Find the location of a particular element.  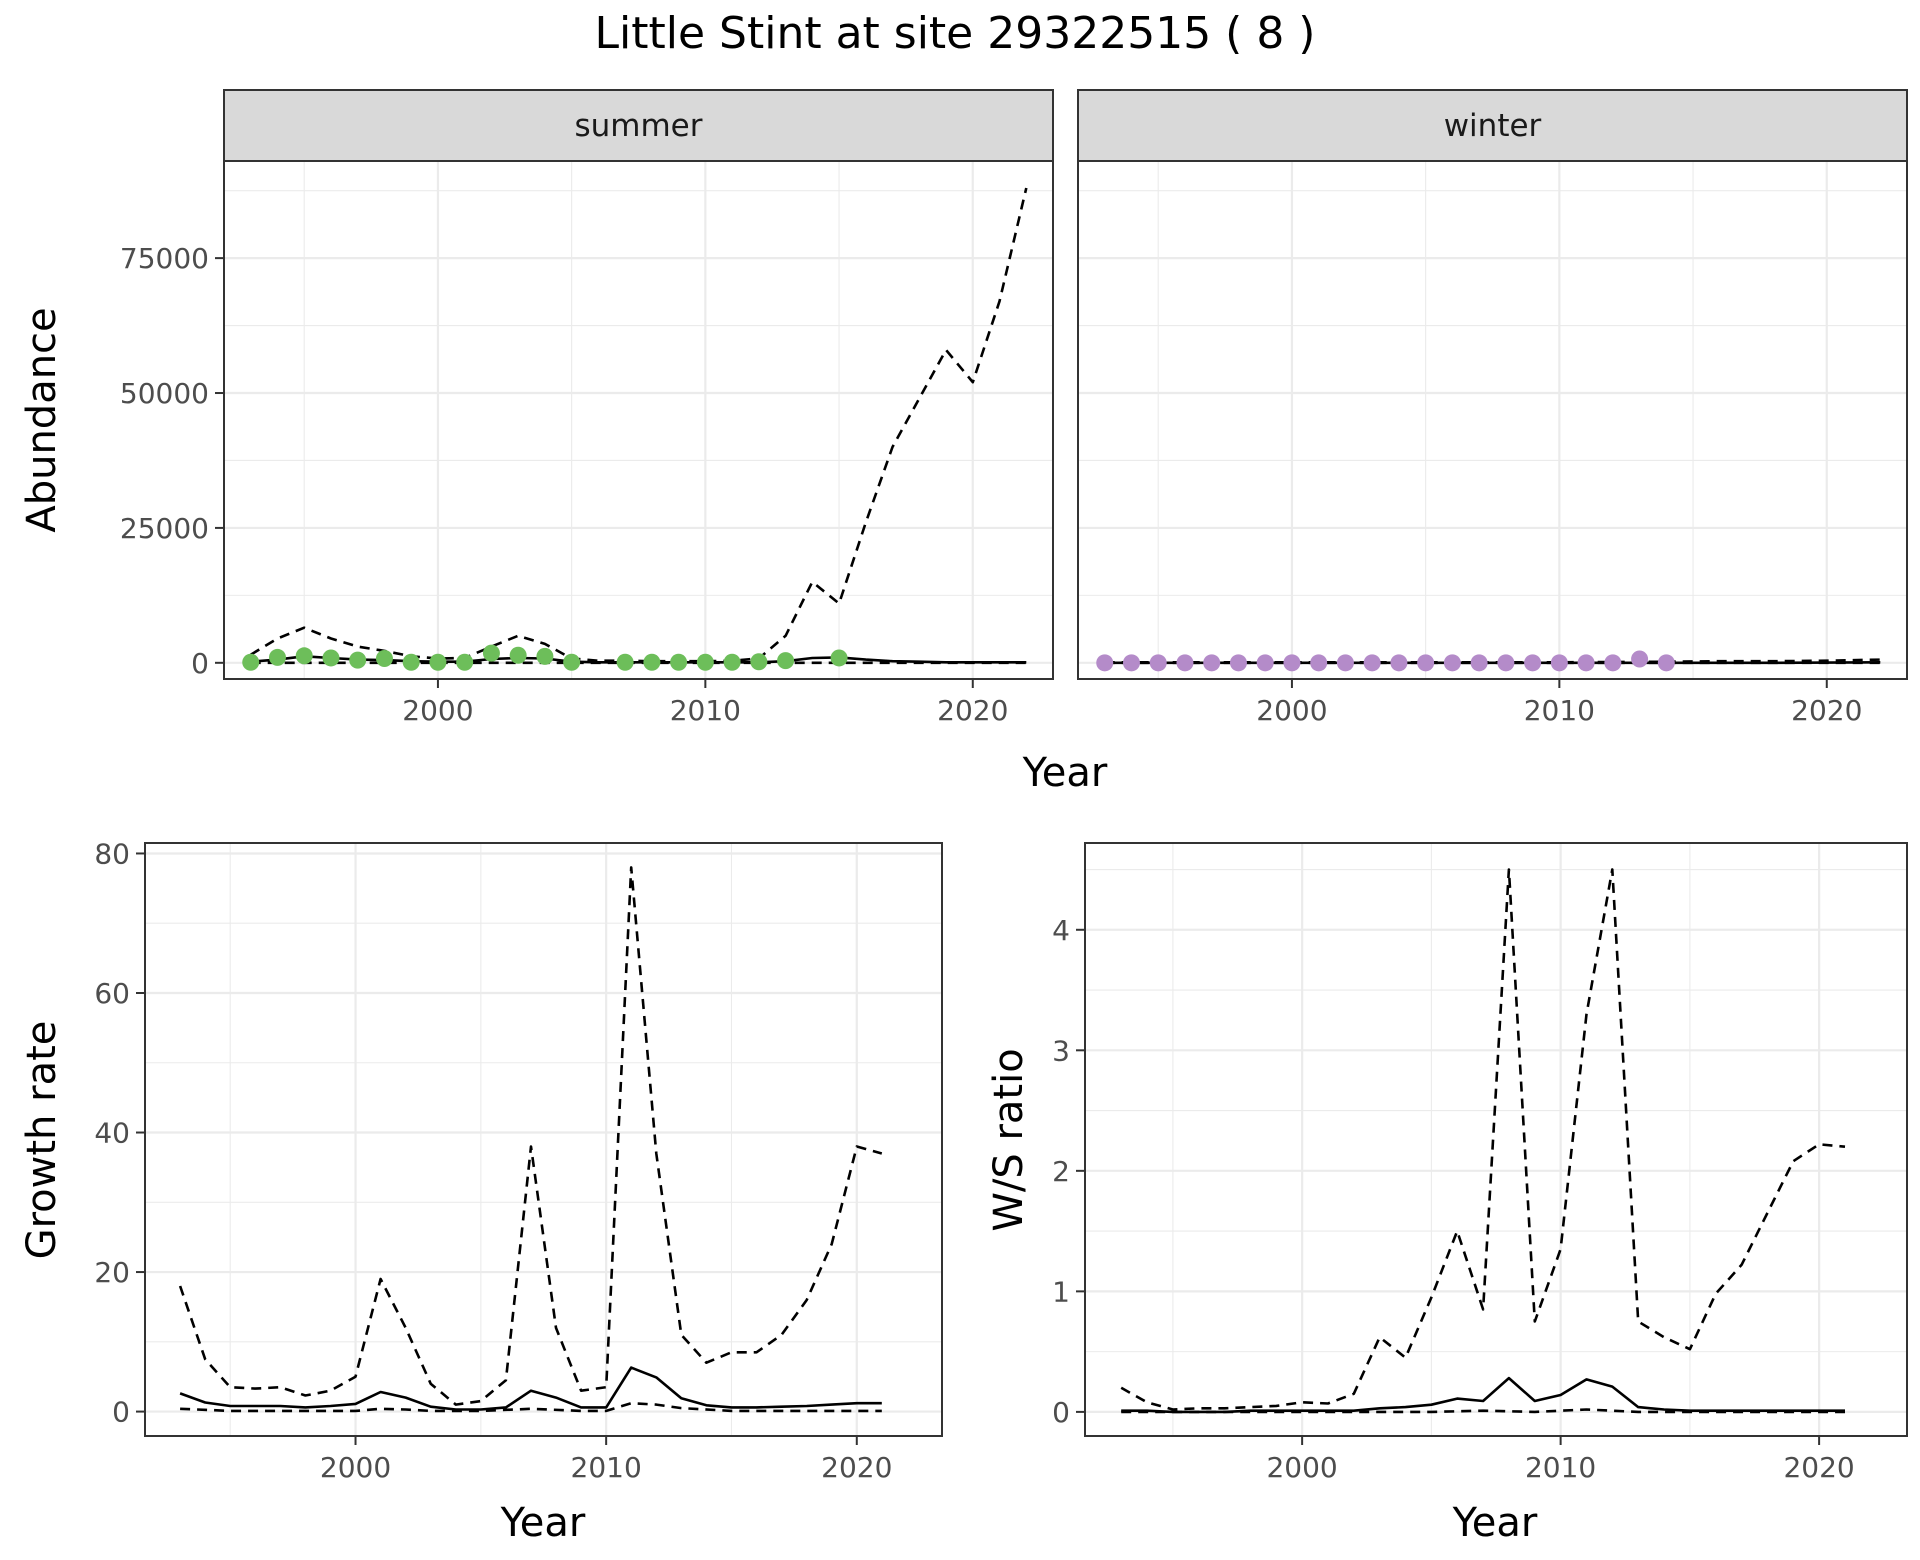

strip-winter is located at coordinates (1492, 125).